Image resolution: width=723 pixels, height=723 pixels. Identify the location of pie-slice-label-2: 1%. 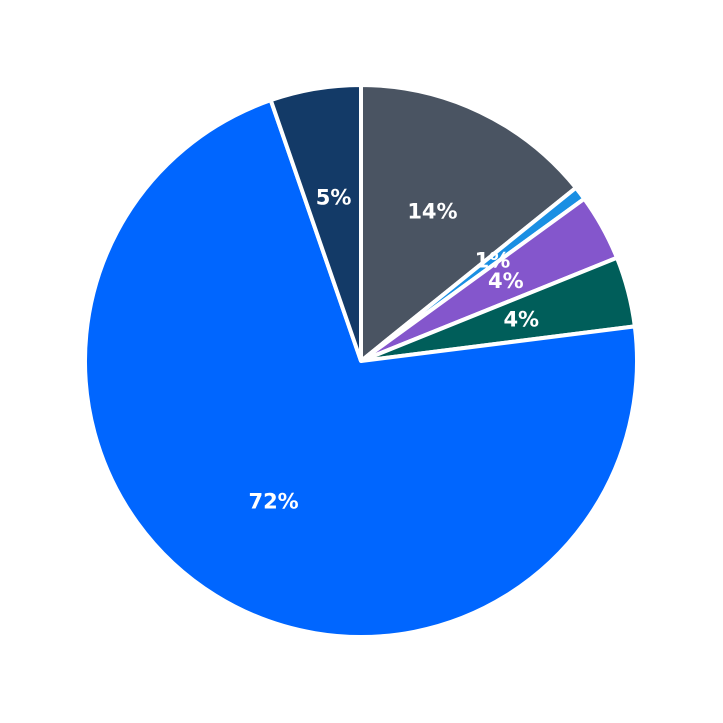
(493, 260).